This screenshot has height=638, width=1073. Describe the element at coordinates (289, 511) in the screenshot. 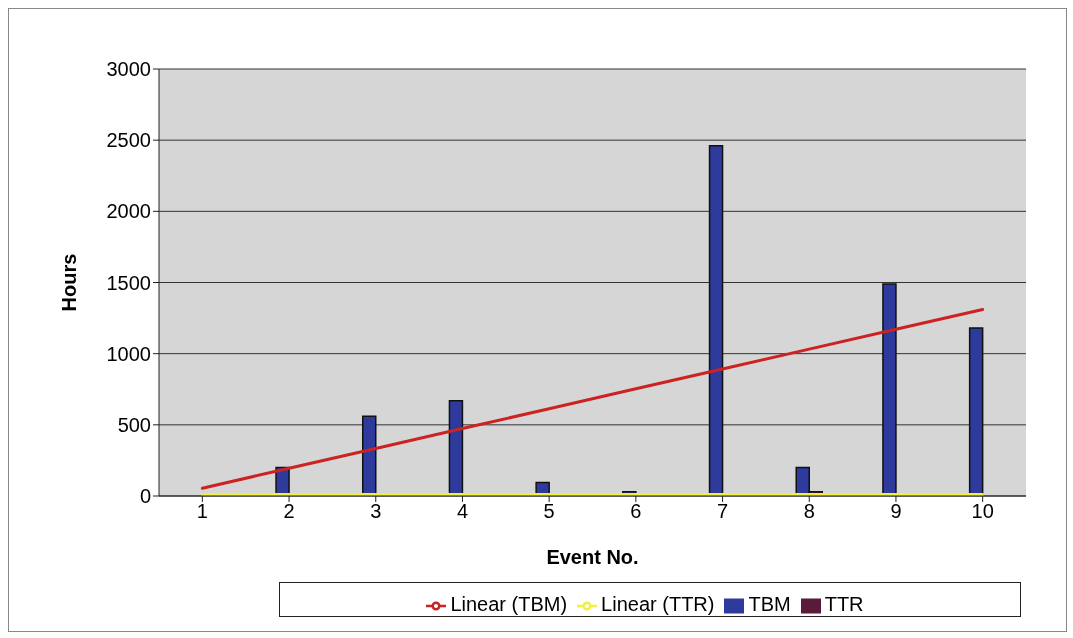

I see `x-tick-label: 2` at that location.